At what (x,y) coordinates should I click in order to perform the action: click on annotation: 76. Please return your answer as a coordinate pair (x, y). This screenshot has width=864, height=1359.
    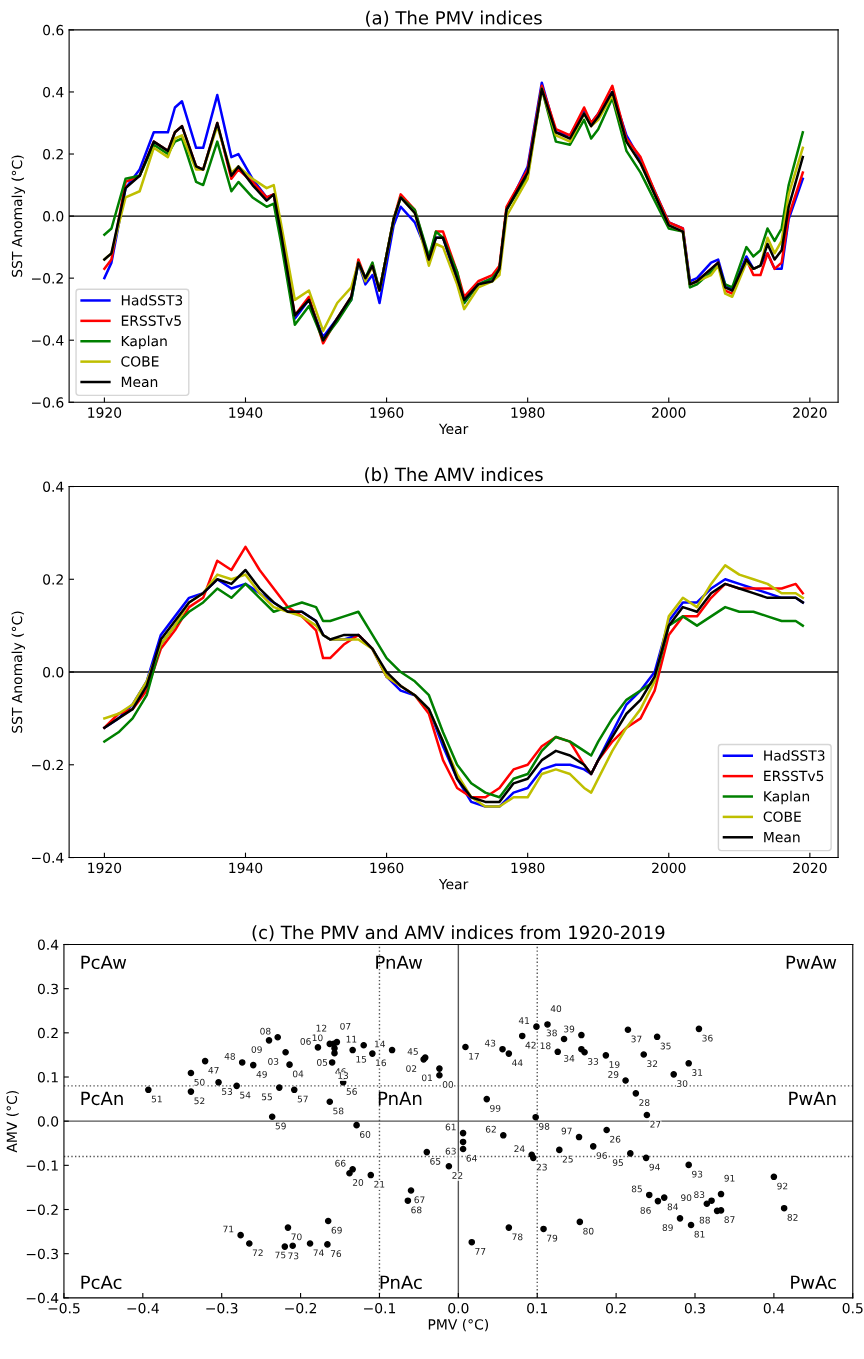
    Looking at the image, I should click on (336, 1254).